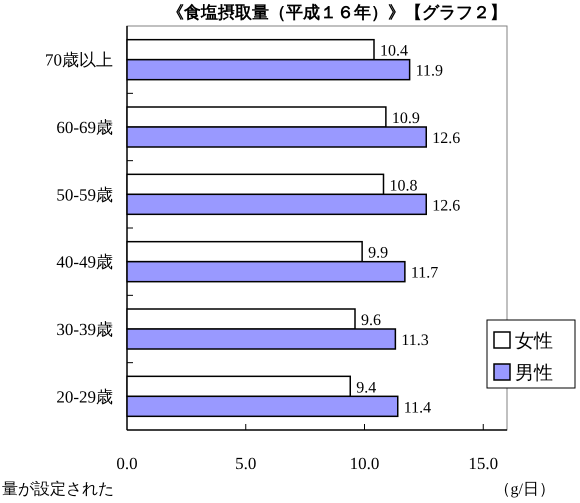 Image resolution: width=580 pixels, height=503 pixels. Describe the element at coordinates (84, 396) in the screenshot. I see `y-tick-label: 20-29歳` at that location.